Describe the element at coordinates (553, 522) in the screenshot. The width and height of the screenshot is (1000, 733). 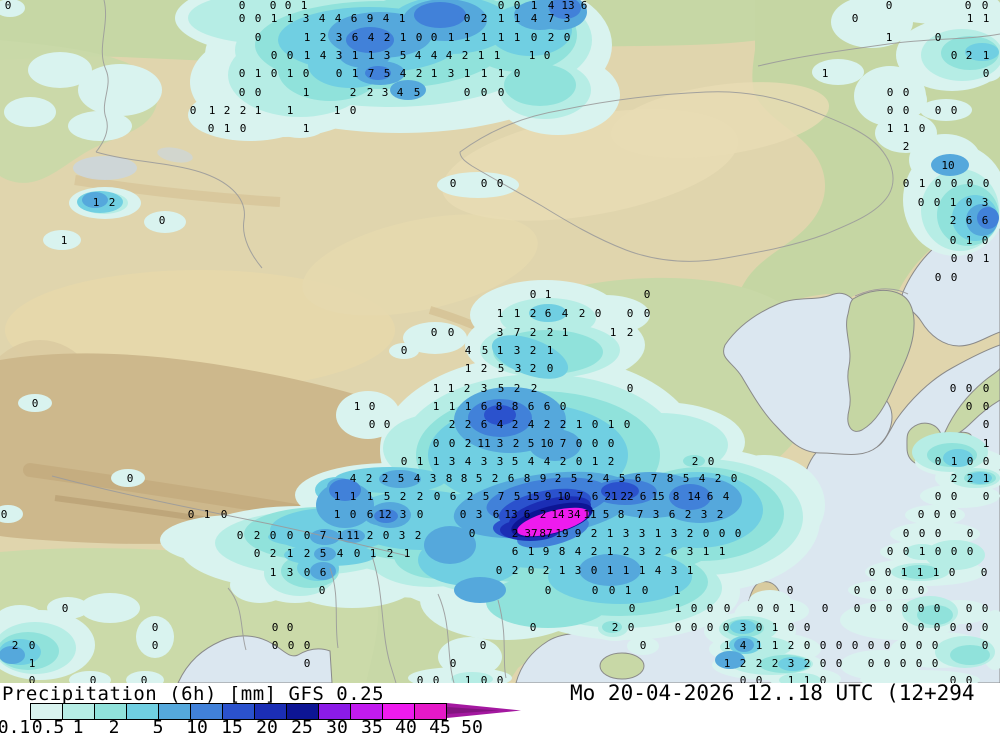
I see `precip-max-core` at that location.